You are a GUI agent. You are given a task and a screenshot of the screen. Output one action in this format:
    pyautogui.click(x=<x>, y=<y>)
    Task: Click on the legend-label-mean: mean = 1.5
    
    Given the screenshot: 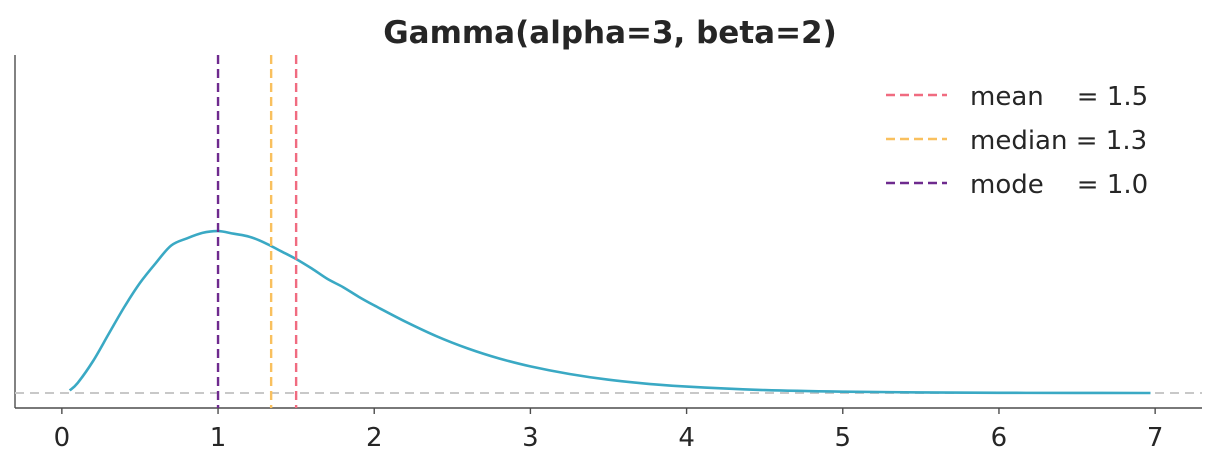 What is the action you would take?
    pyautogui.click(x=1059, y=97)
    